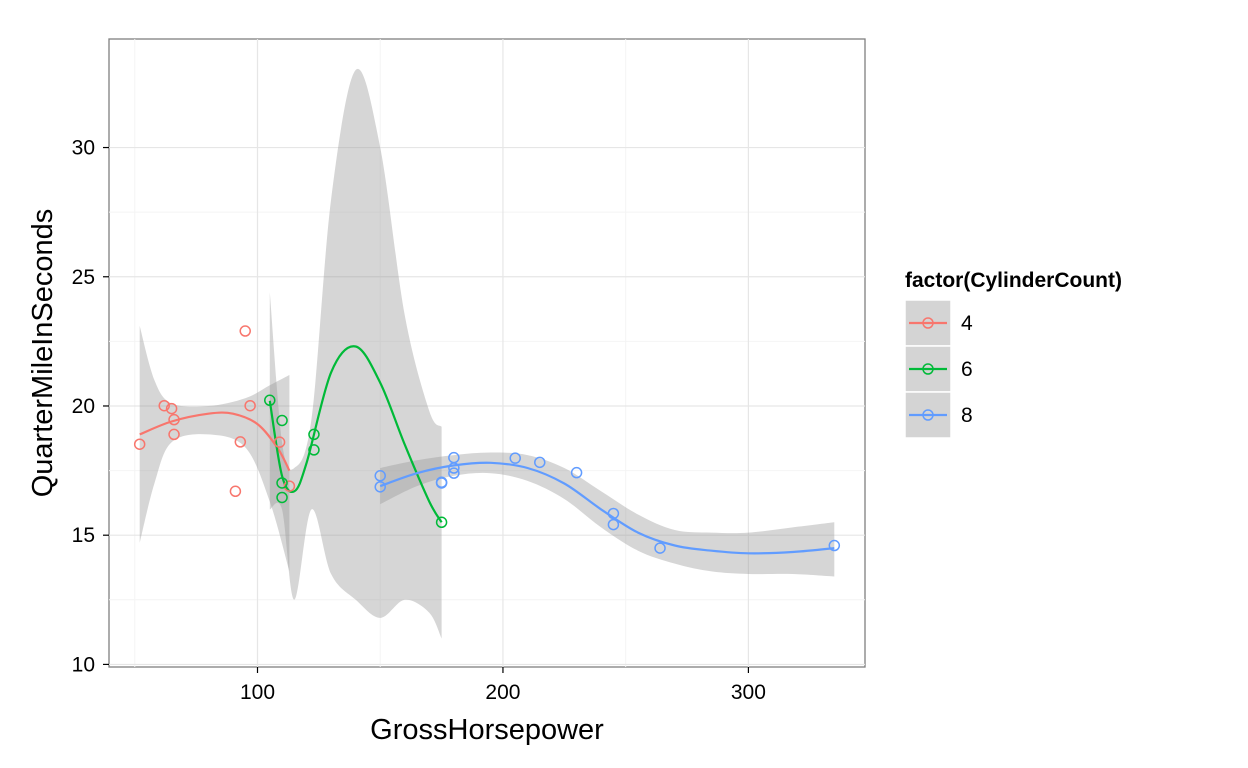 The image size is (1248, 768). What do you see at coordinates (83, 535) in the screenshot?
I see `y-tick-label: 15` at bounding box center [83, 535].